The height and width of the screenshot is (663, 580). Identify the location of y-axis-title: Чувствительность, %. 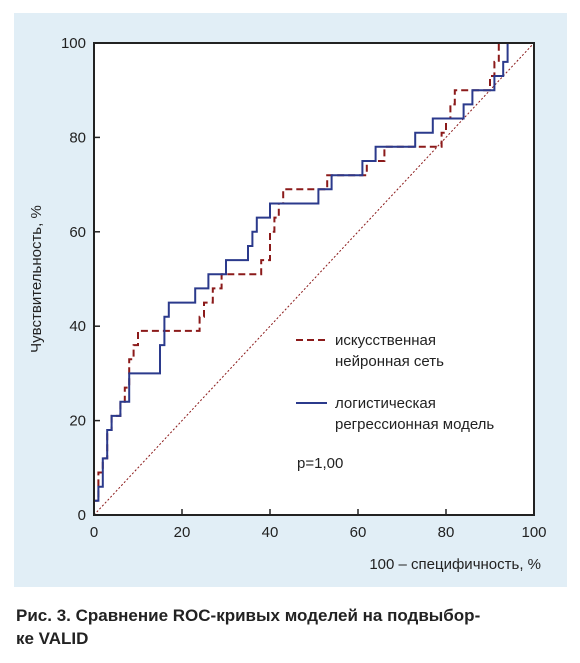
(36, 279).